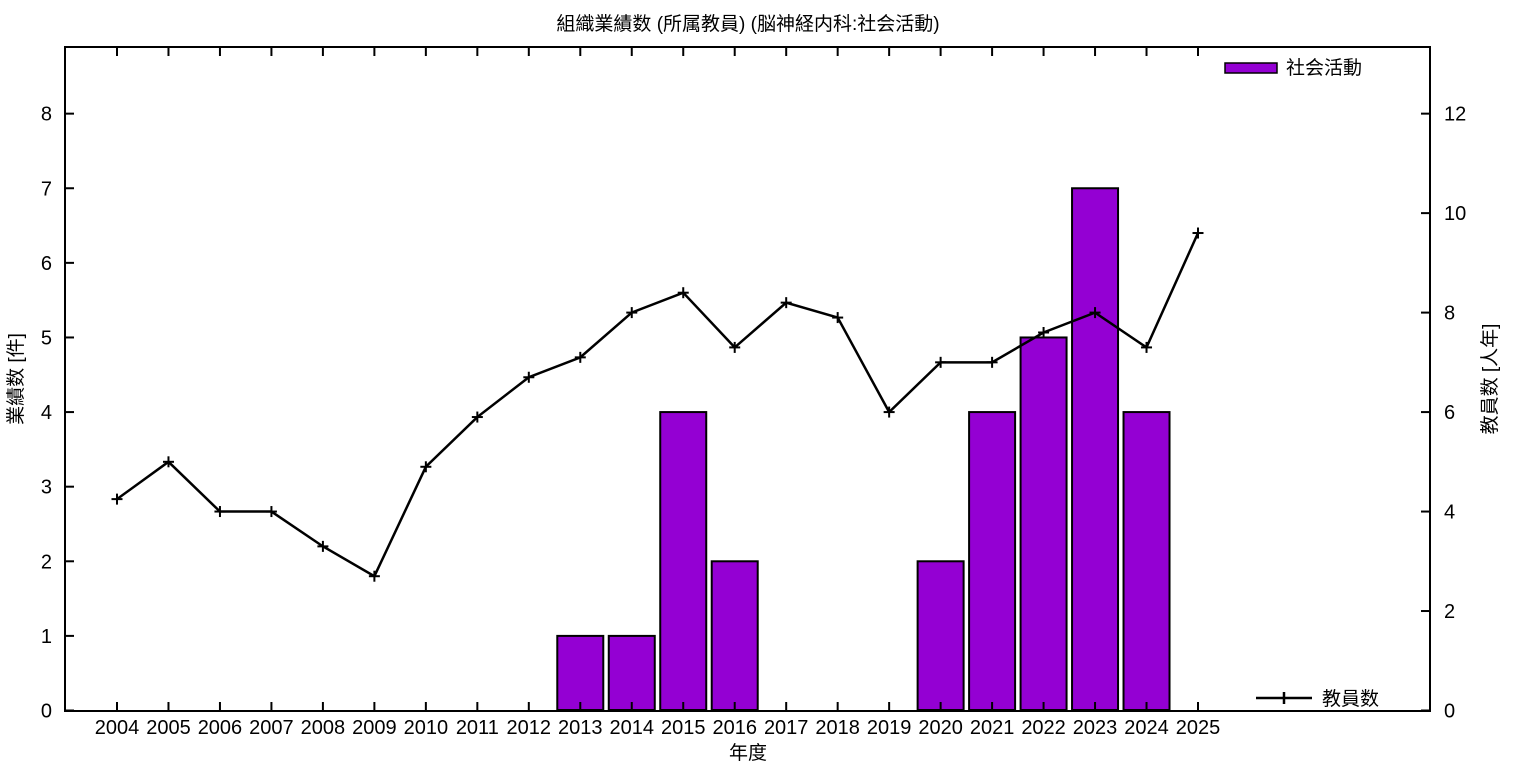  What do you see at coordinates (46, 488) in the screenshot?
I see `y-tick-label-left: 3` at bounding box center [46, 488].